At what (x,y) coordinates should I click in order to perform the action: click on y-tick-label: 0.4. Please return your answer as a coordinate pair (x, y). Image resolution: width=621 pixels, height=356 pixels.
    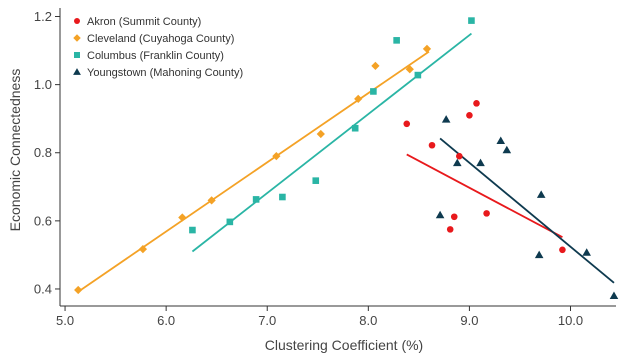
    Looking at the image, I should click on (43, 288).